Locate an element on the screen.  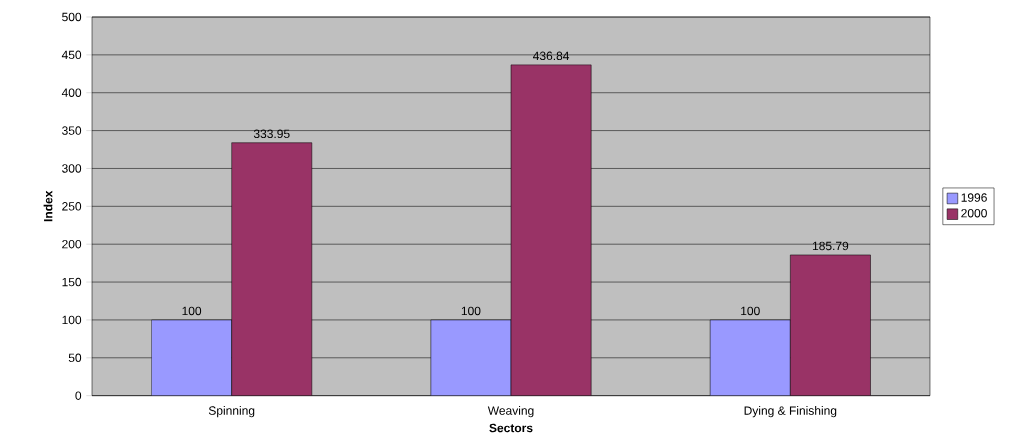
y-tick-label: 500 is located at coordinates (72, 17).